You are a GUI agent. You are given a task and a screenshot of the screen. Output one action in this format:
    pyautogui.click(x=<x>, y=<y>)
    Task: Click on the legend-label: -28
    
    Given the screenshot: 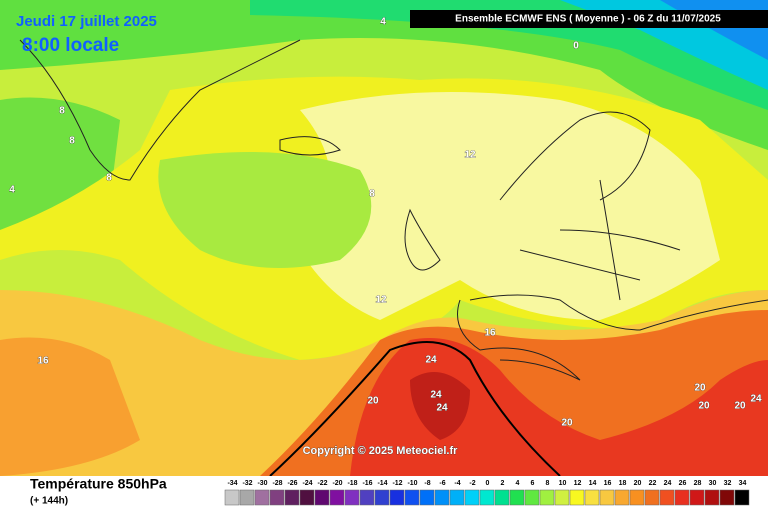 What is the action you would take?
    pyautogui.click(x=277, y=483)
    